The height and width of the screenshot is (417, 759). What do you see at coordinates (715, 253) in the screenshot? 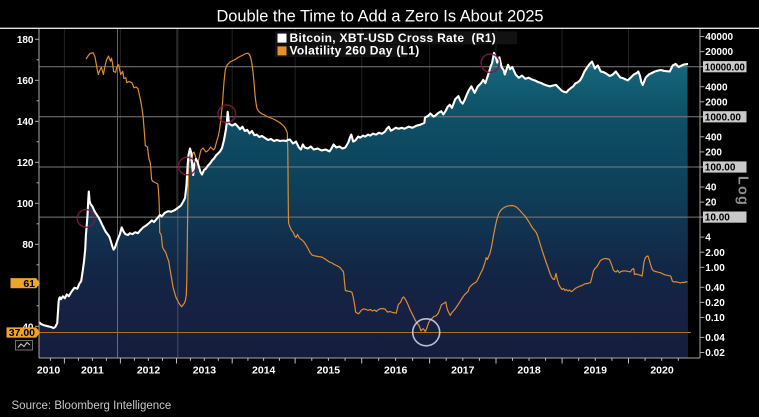
I see `svg-text: 2.00` at bounding box center [715, 253].